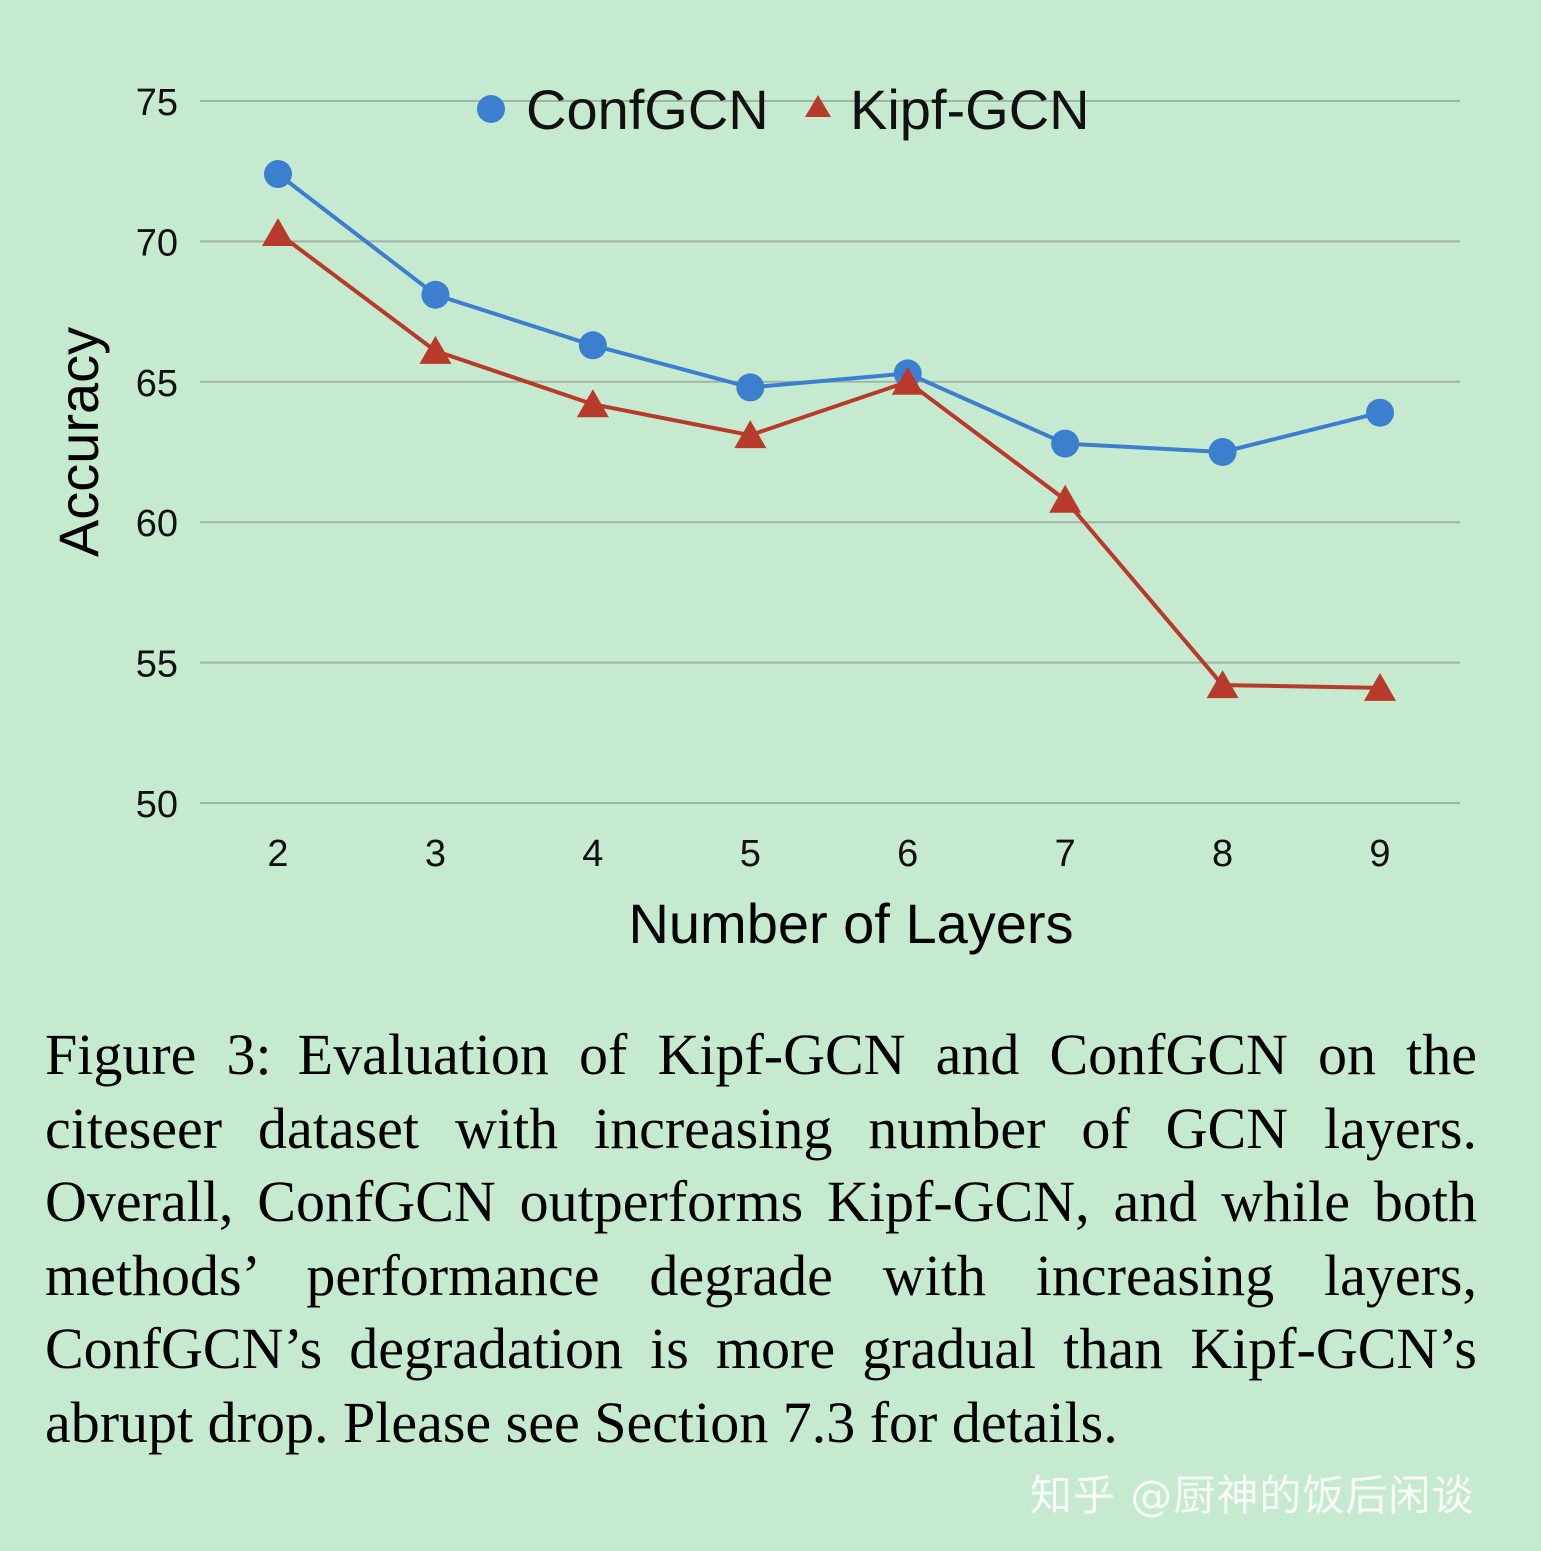  Describe the element at coordinates (158, 1054) in the screenshot. I see `figure-label: Figure 3:` at that location.